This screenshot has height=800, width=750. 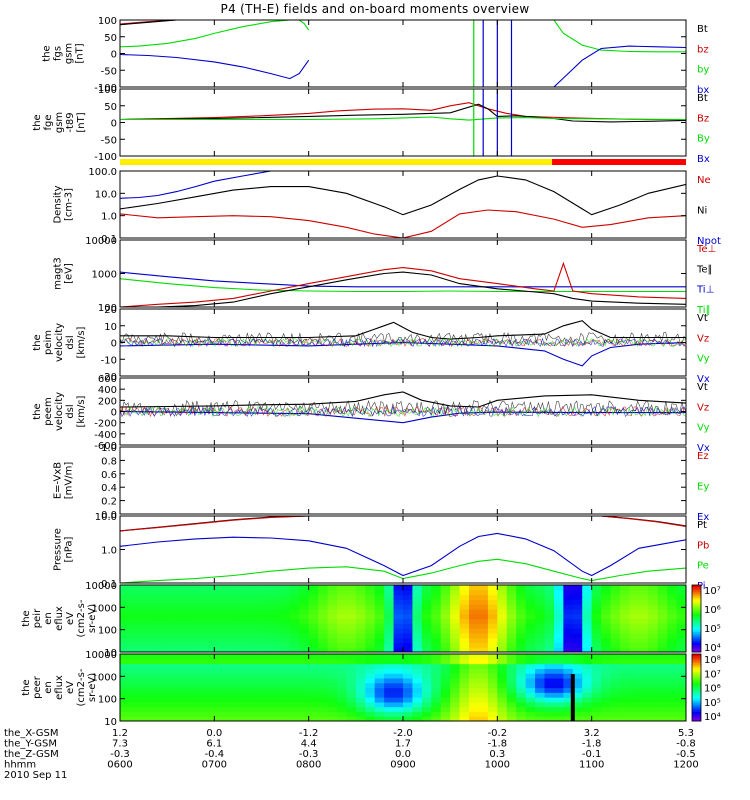 What do you see at coordinates (712, 629) in the screenshot?
I see `colorbar-tick-label: 10⁵` at bounding box center [712, 629].